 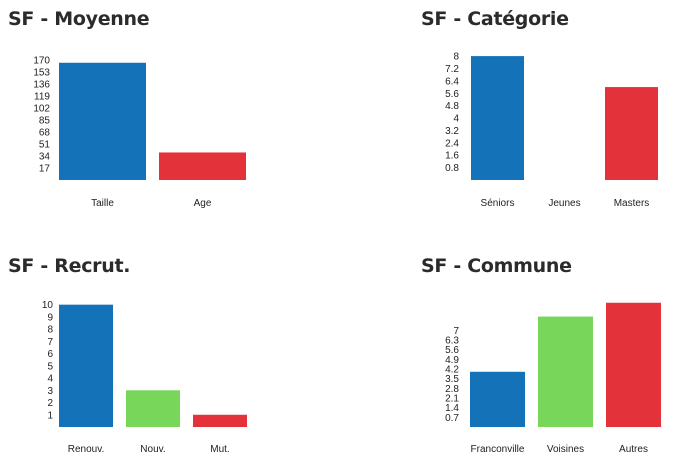 I want to click on x-category-label: Jeunes, so click(x=564, y=203).